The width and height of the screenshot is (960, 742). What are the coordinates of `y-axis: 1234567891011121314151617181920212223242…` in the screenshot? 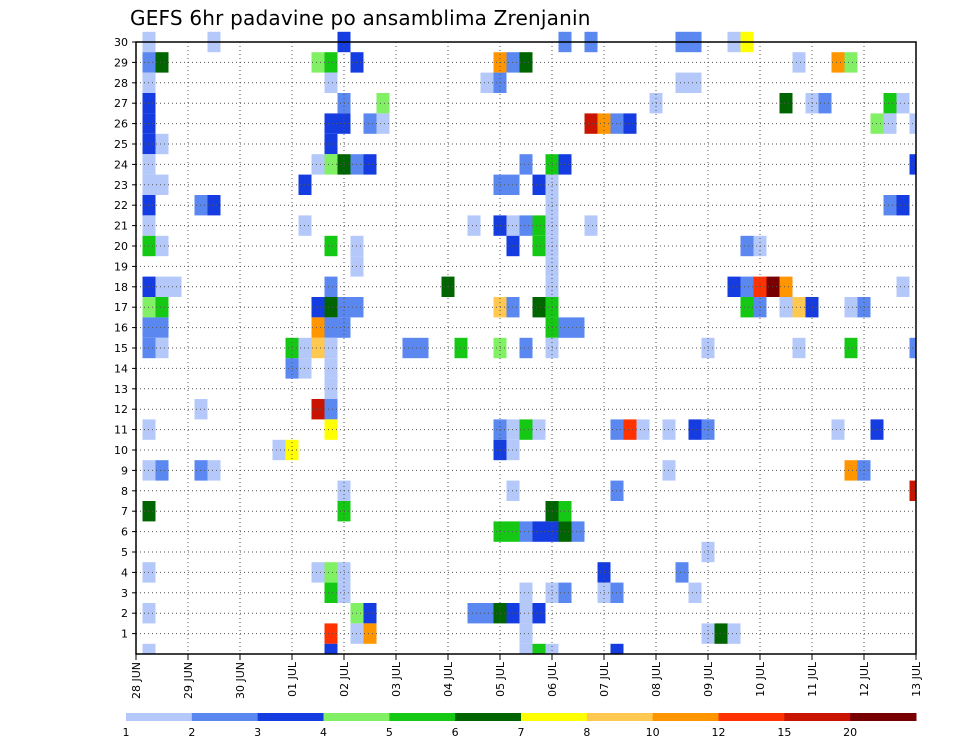 It's located at (125, 338).